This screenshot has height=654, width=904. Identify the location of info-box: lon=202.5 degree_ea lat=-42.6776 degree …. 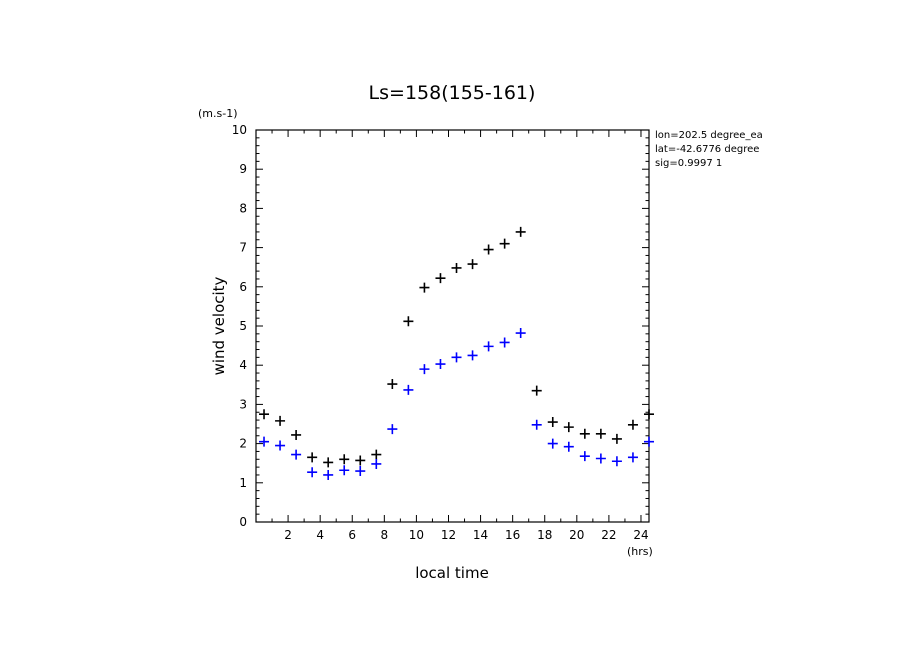
(709, 149).